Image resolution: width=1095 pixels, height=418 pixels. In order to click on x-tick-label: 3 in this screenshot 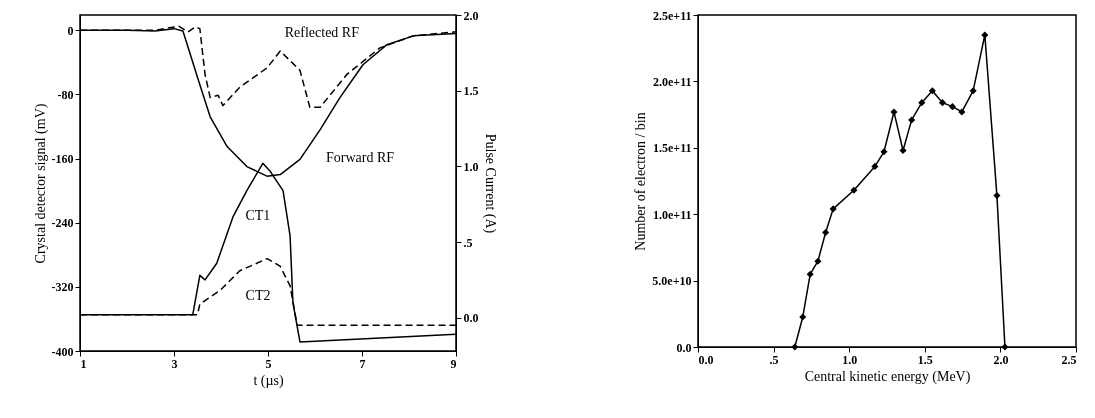, I will do `click(174, 363)`.